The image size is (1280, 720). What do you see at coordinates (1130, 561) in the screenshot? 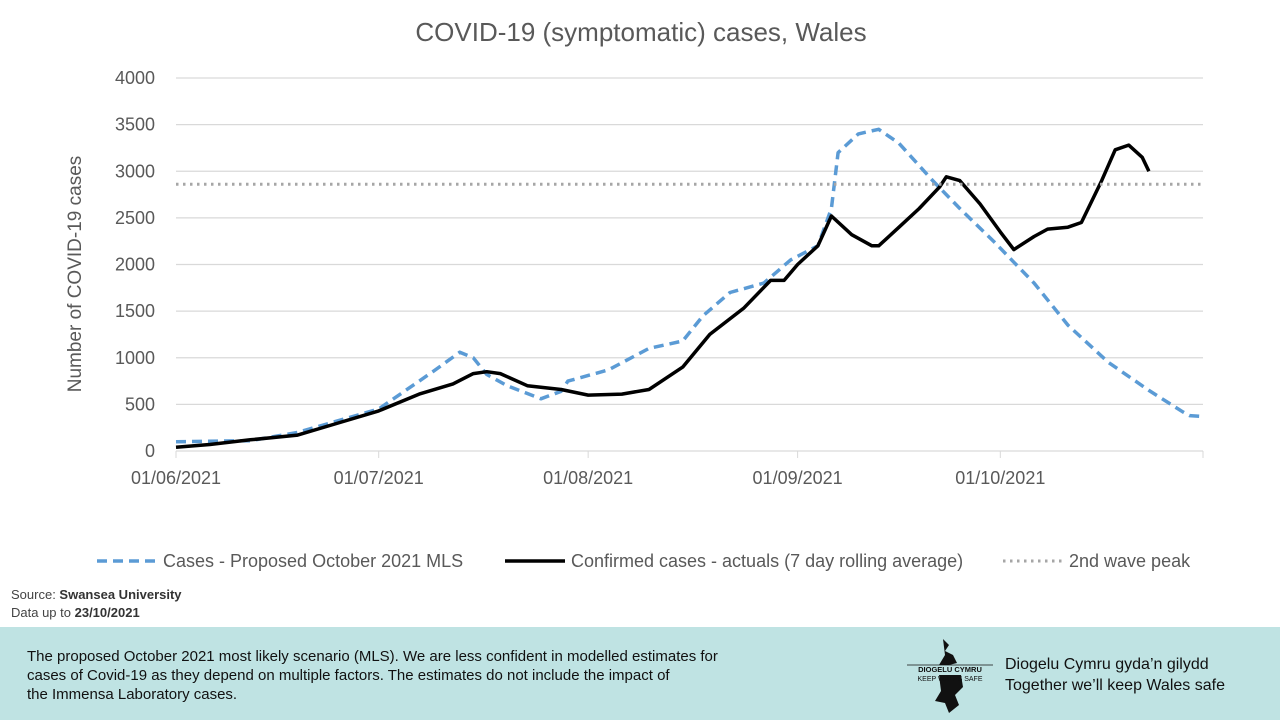
I see `legend-label: 2nd wave peak` at bounding box center [1130, 561].